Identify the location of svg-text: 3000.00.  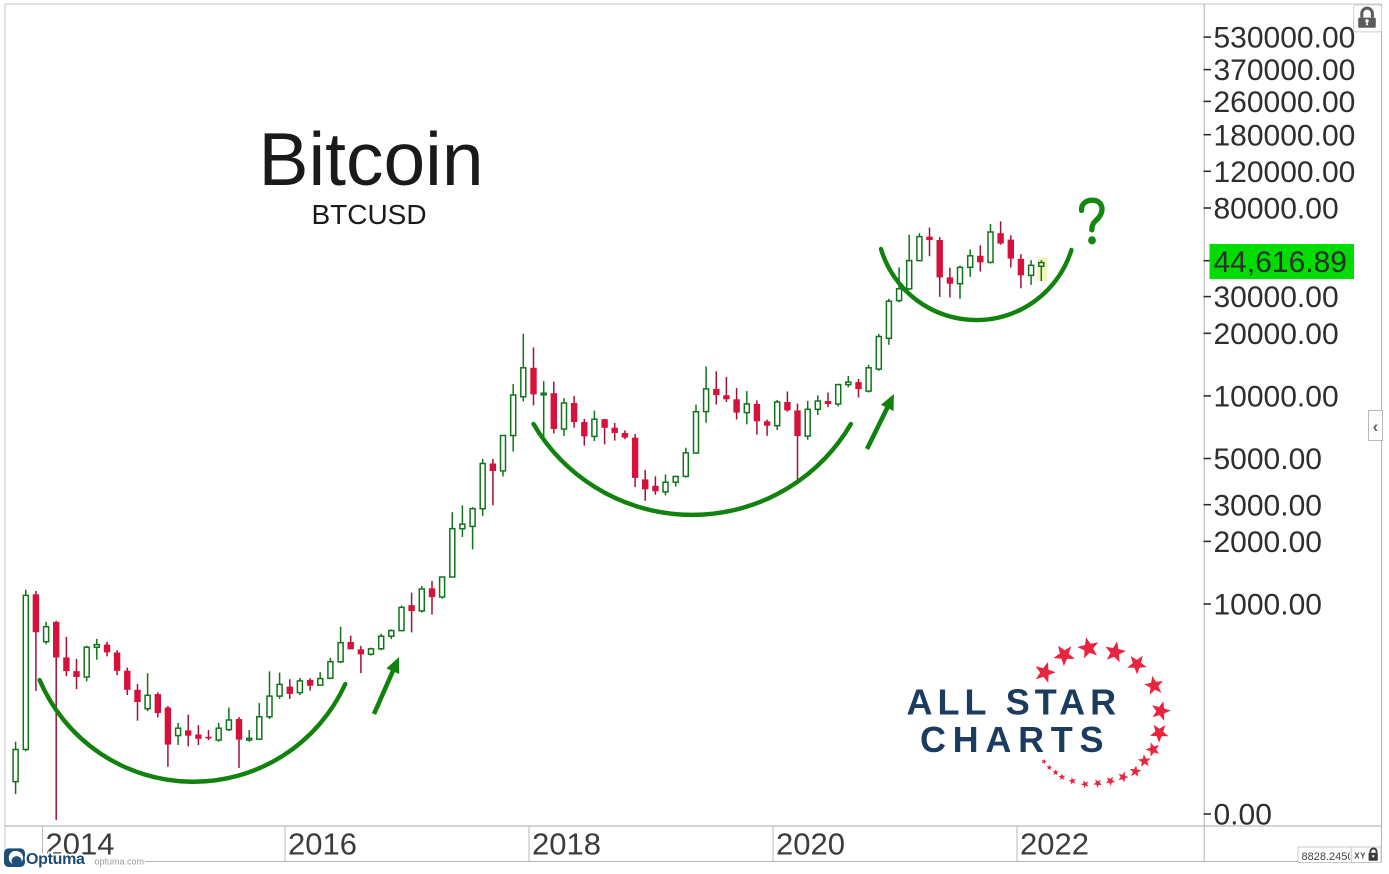
(1268, 505).